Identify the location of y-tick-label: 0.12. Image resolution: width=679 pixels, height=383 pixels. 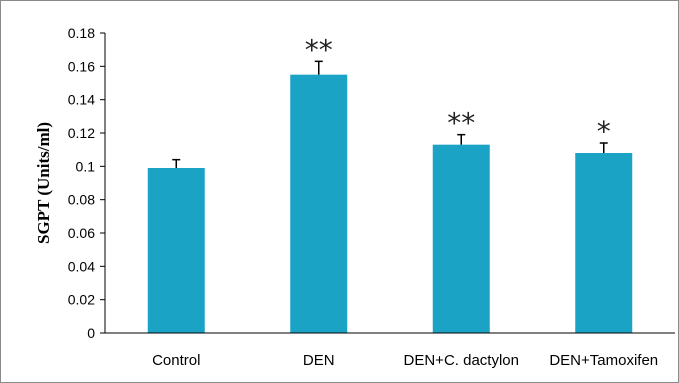
(81, 133).